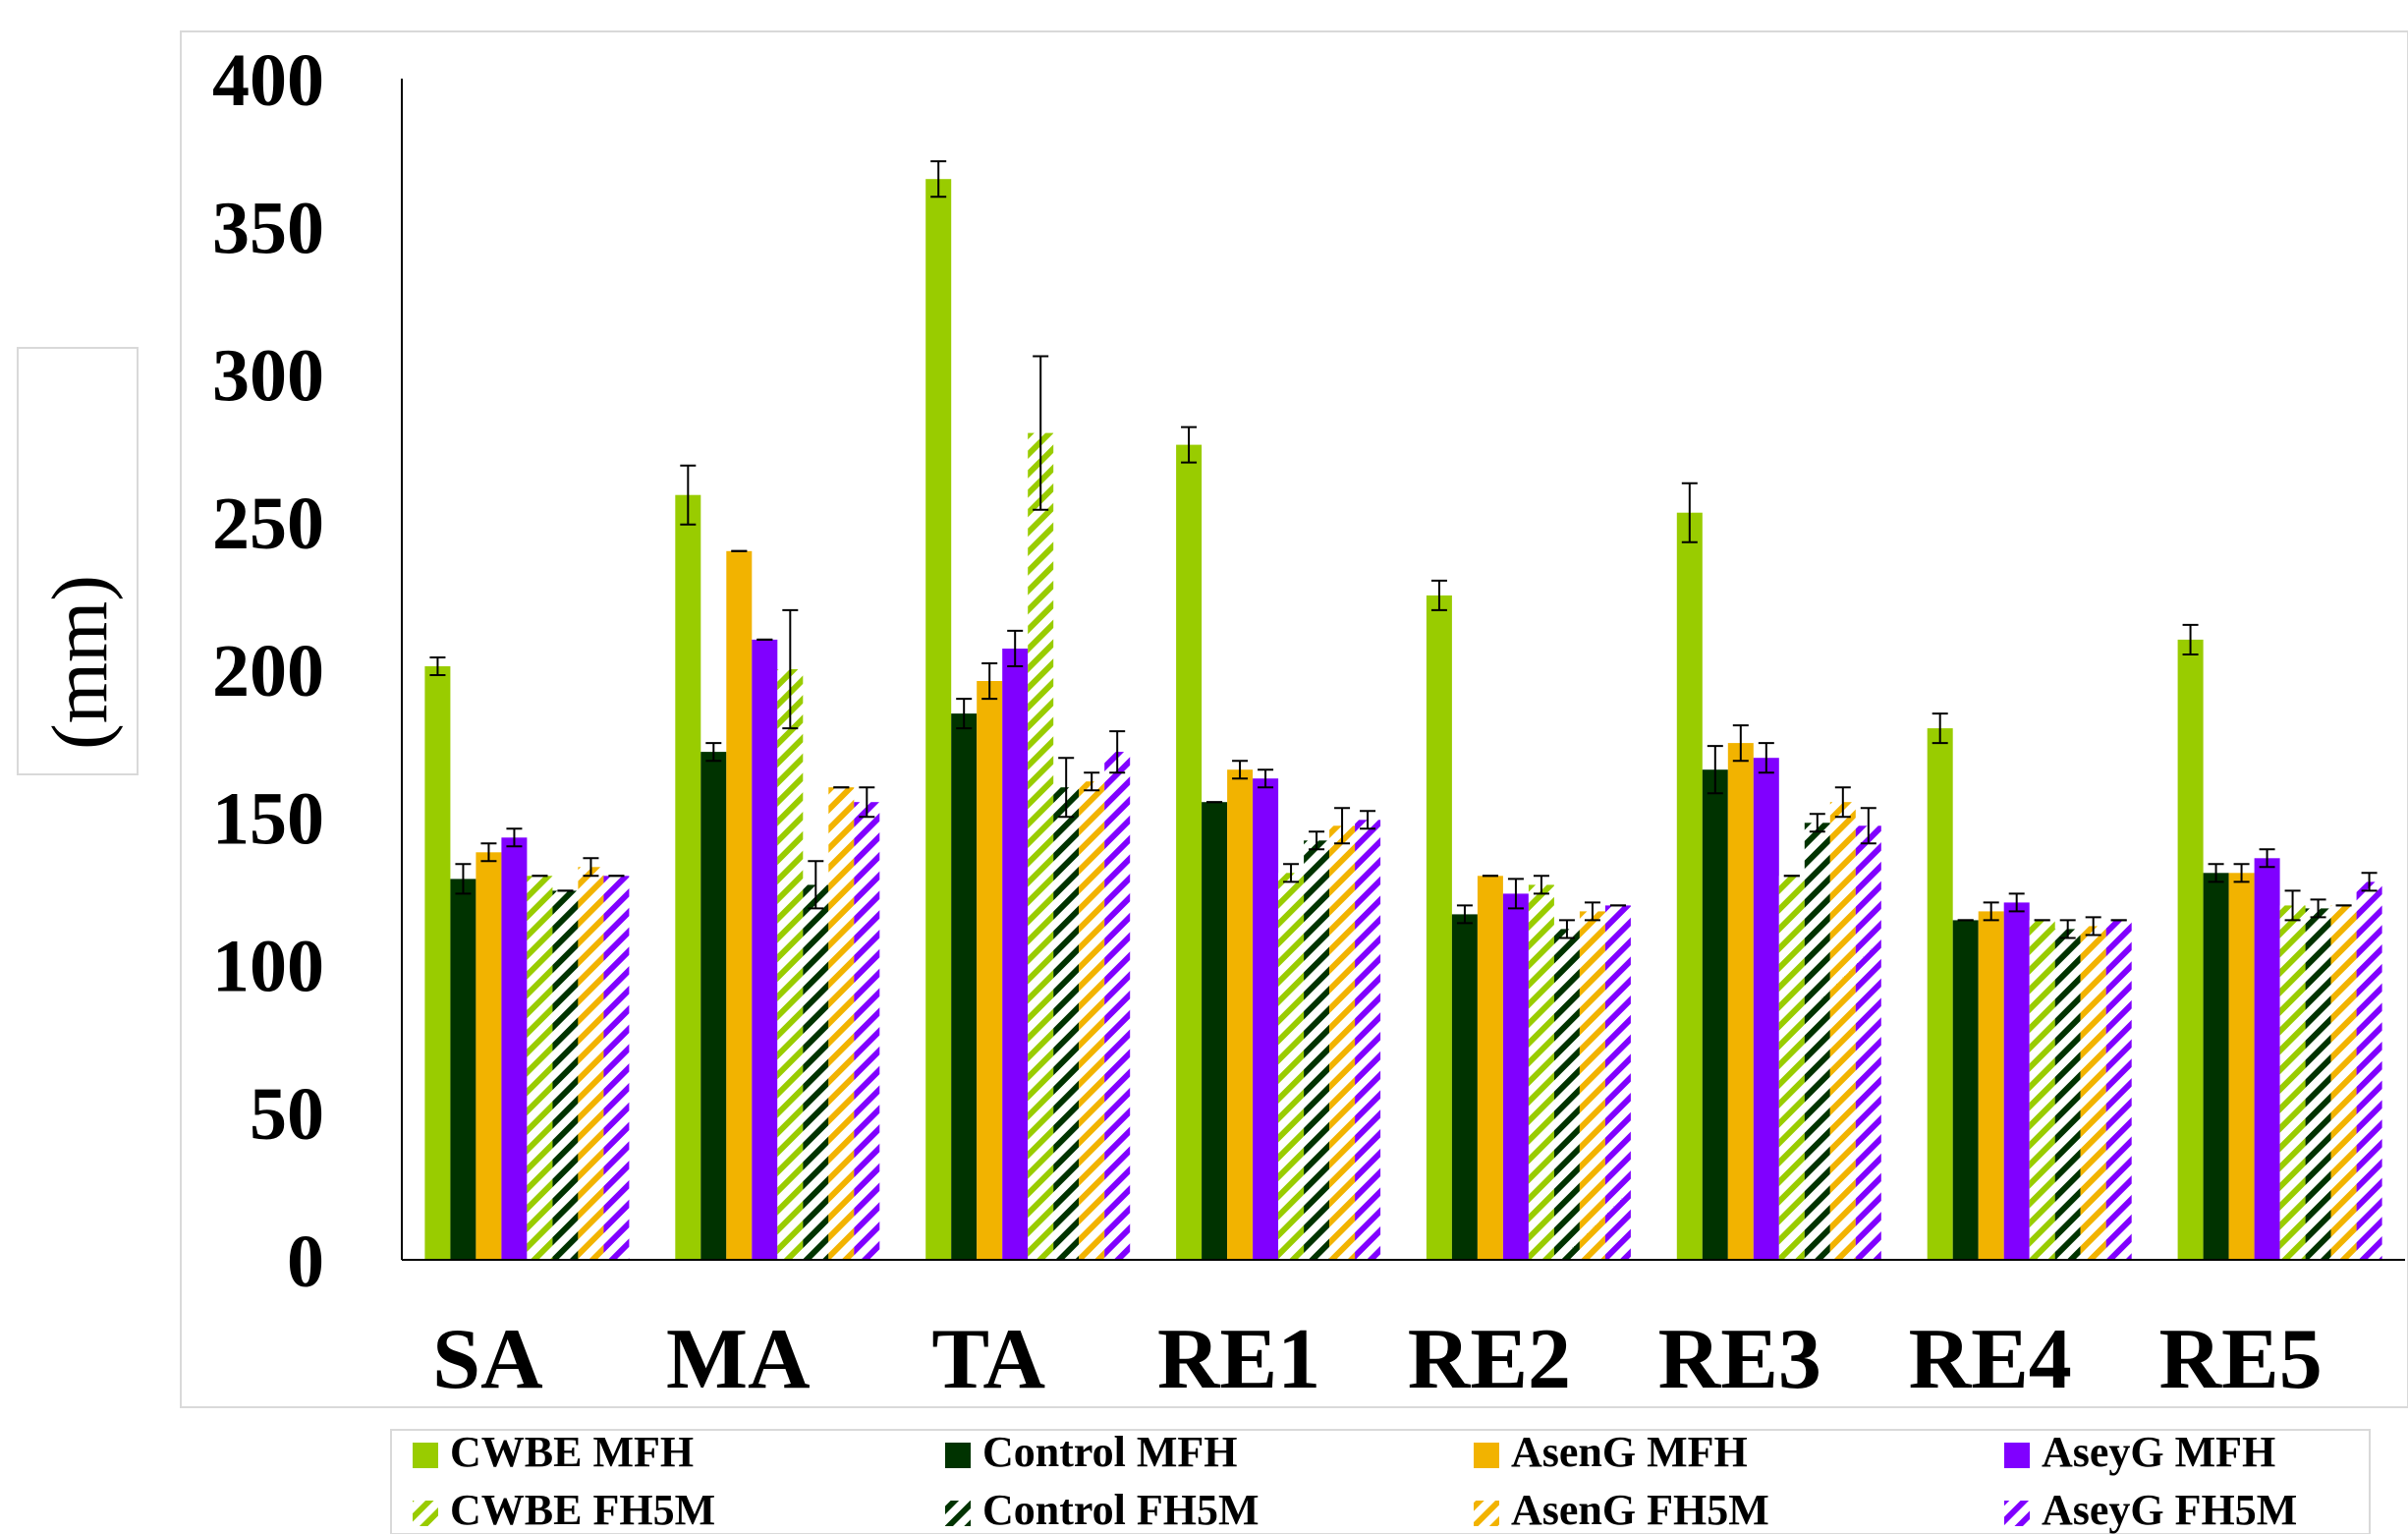 The height and width of the screenshot is (1534, 2408). I want to click on bar-ma-cwbe-mfh, so click(688, 877).